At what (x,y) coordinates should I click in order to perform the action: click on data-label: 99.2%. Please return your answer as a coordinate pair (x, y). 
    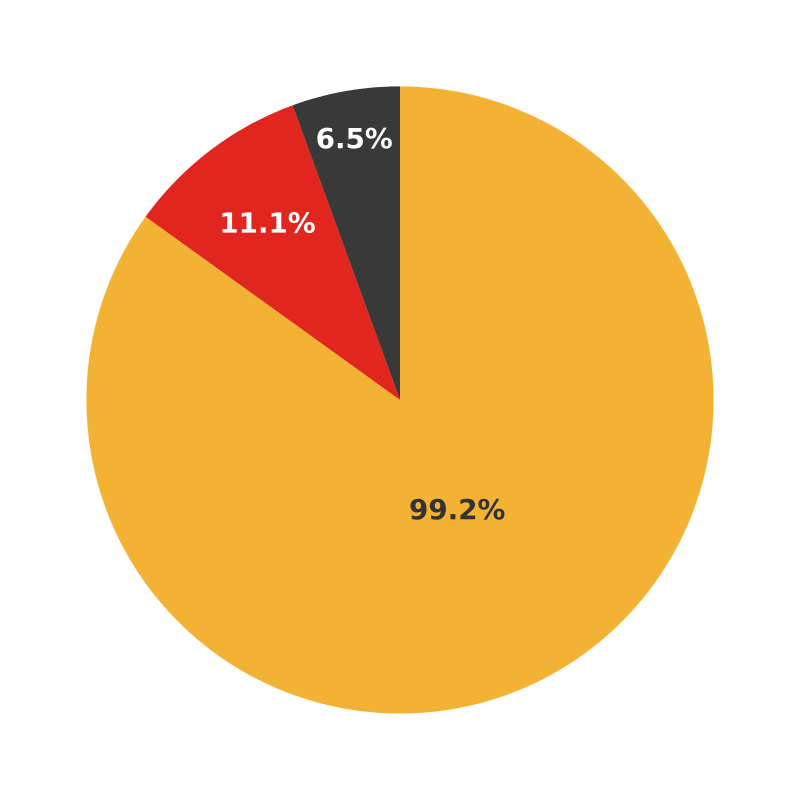
    Looking at the image, I should click on (457, 509).